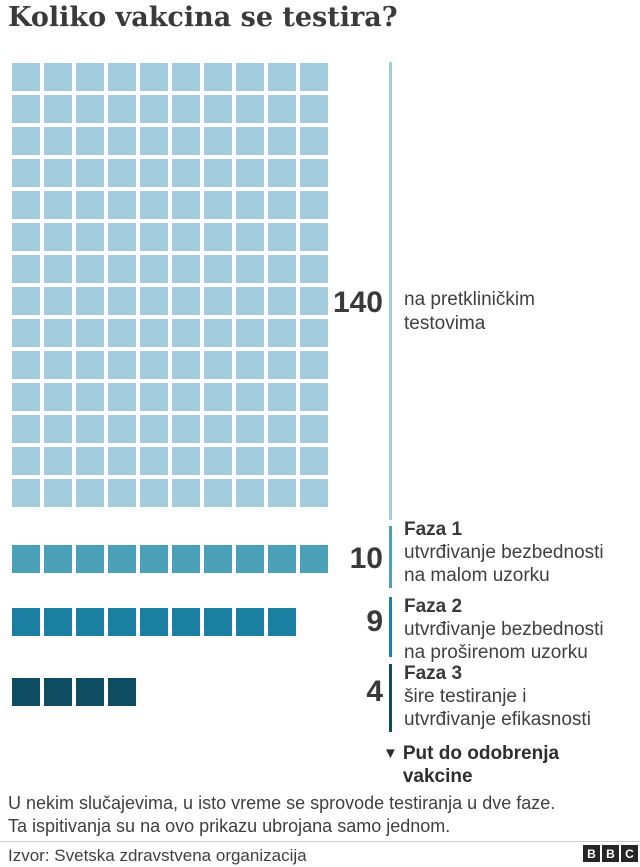  What do you see at coordinates (469, 312) in the screenshot?
I see `description-preclinical: na pretkliničkim testovima` at bounding box center [469, 312].